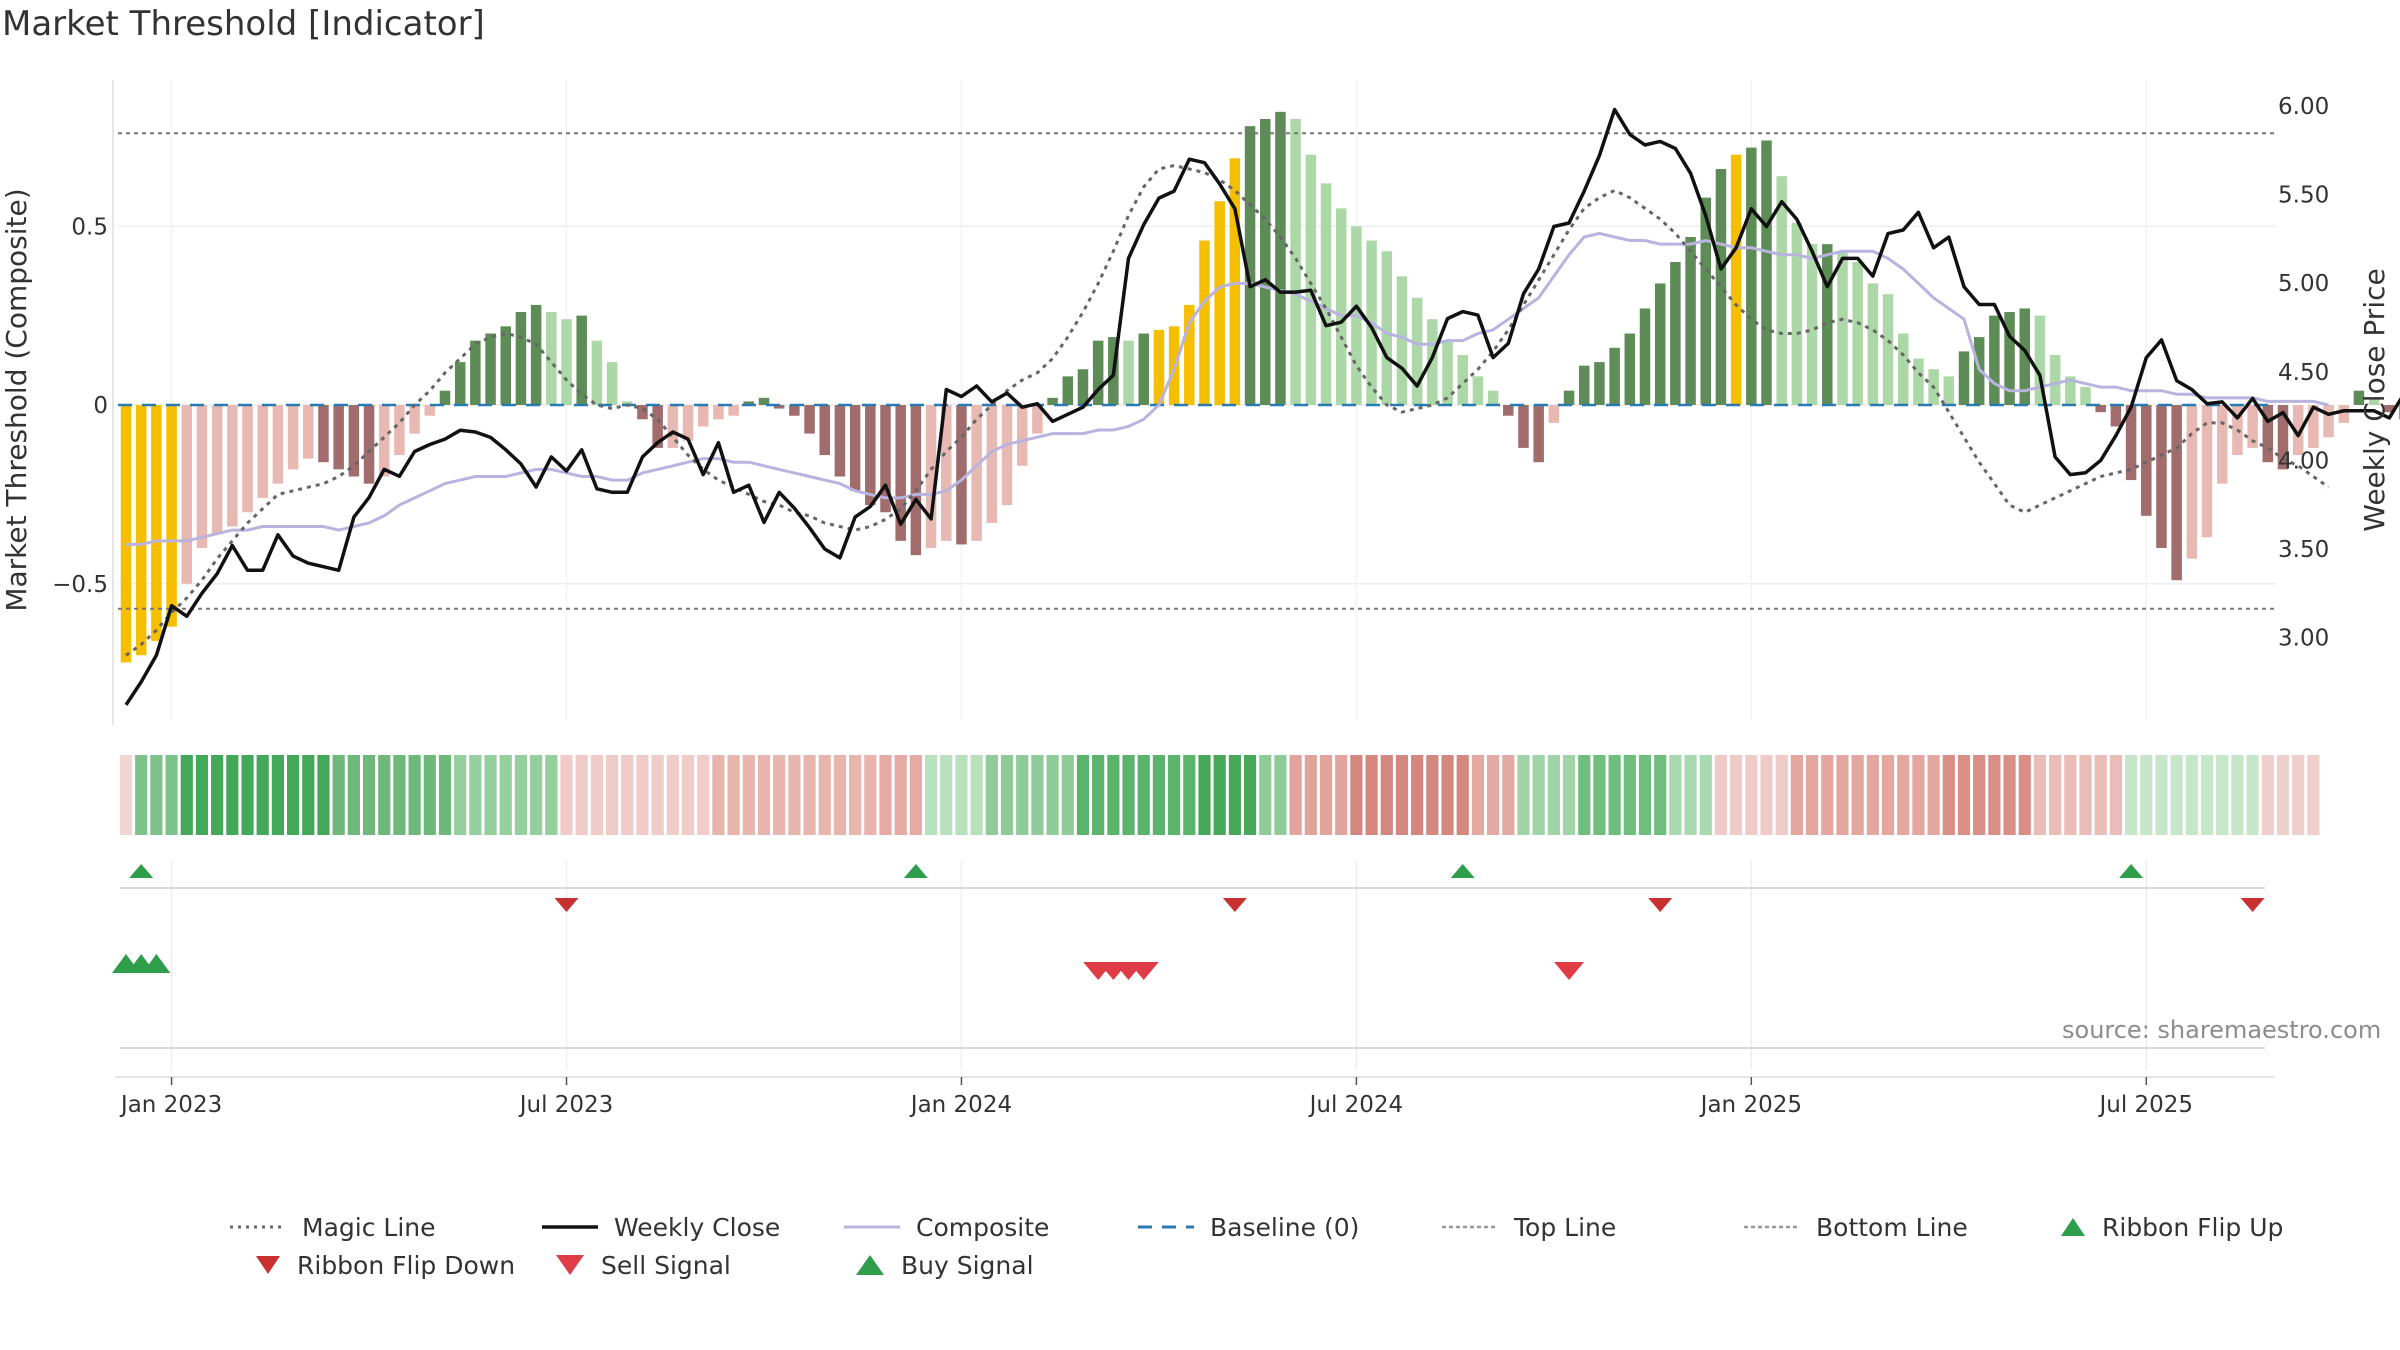 The width and height of the screenshot is (2400, 1350). Describe the element at coordinates (243, 24) in the screenshot. I see `chart-title: Market Threshold [Indicator]` at that location.